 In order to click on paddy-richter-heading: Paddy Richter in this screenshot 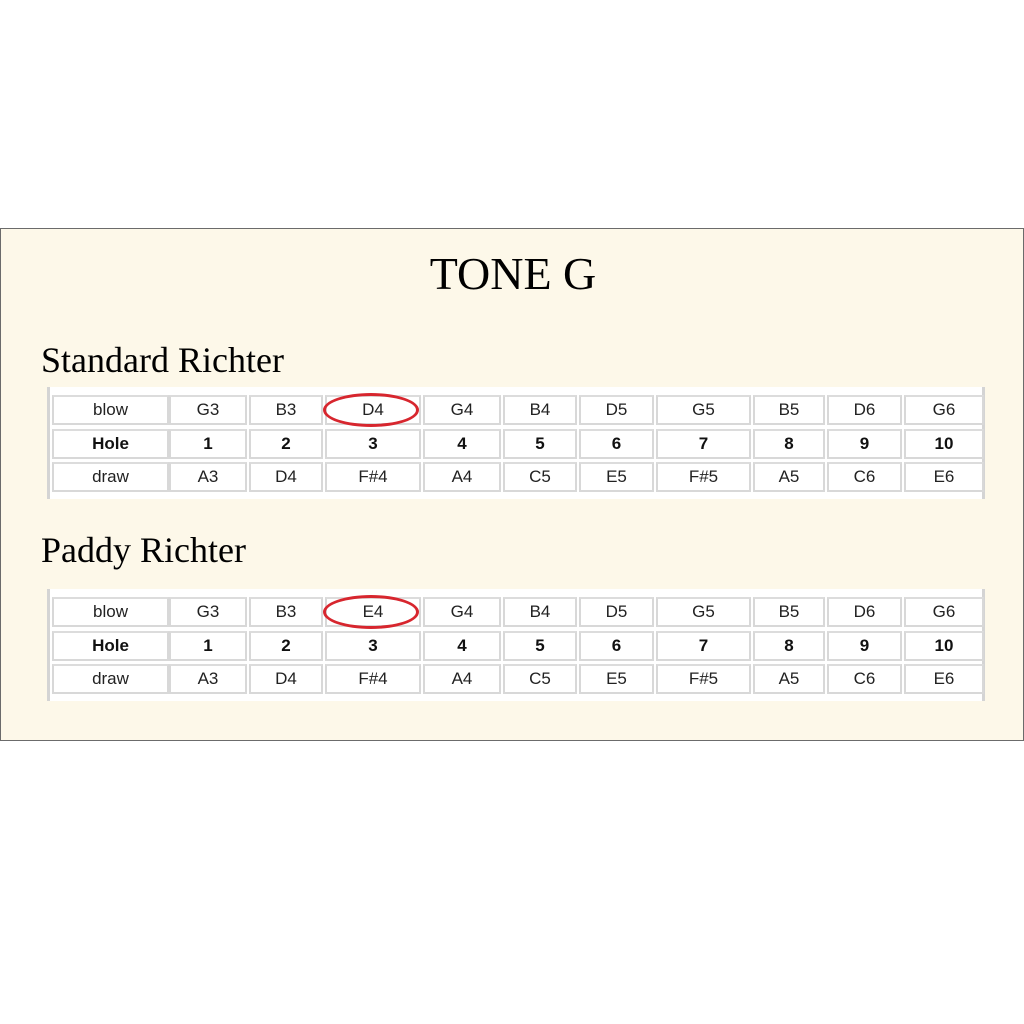, I will do `click(143, 550)`.